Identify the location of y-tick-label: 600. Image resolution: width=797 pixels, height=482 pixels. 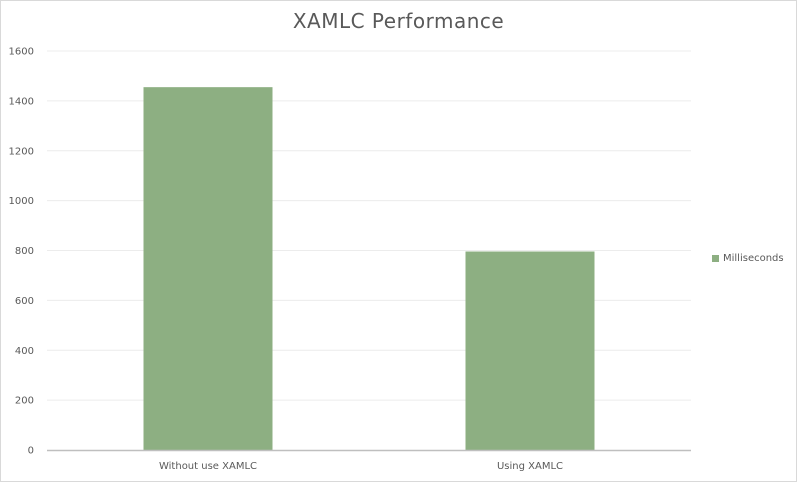
(24, 301).